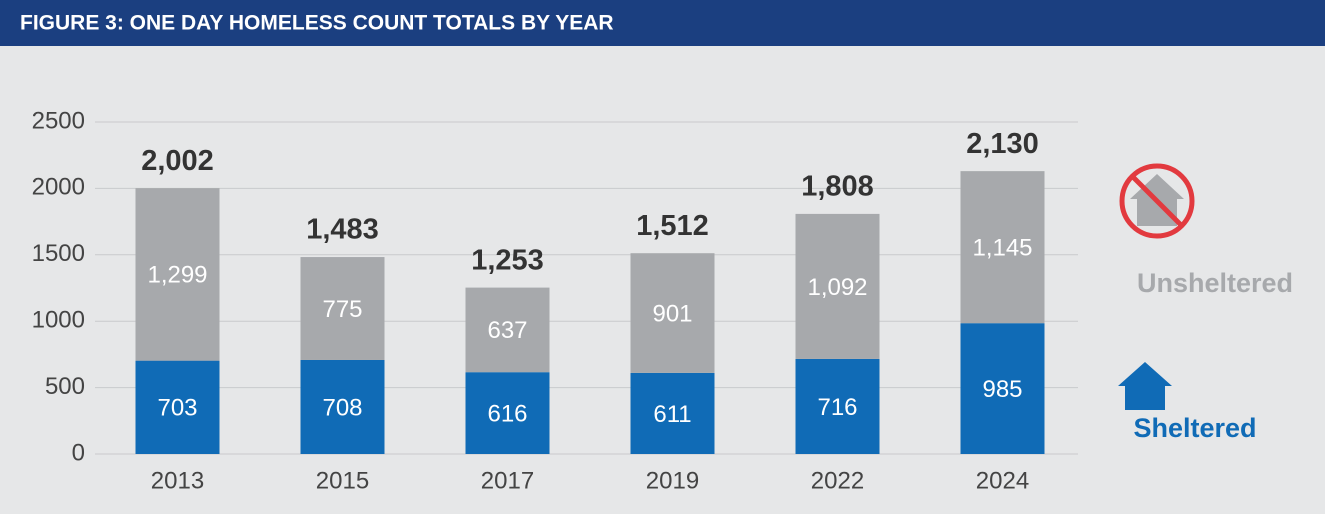  What do you see at coordinates (78, 452) in the screenshot?
I see `y-tick-label: 0` at bounding box center [78, 452].